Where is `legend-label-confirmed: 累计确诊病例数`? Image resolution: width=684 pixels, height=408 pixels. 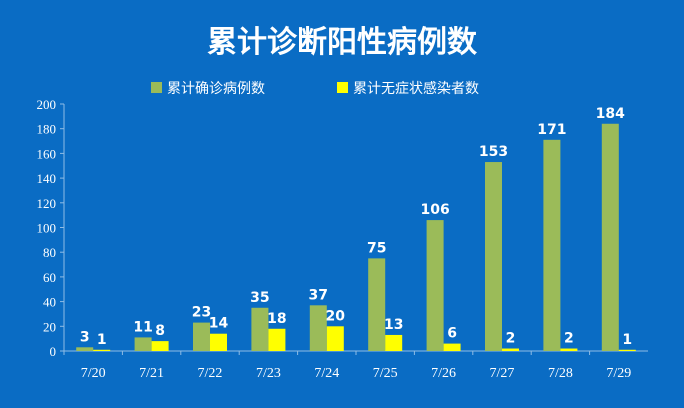 legend-label-confirmed: 累计确诊病例数 is located at coordinates (216, 89).